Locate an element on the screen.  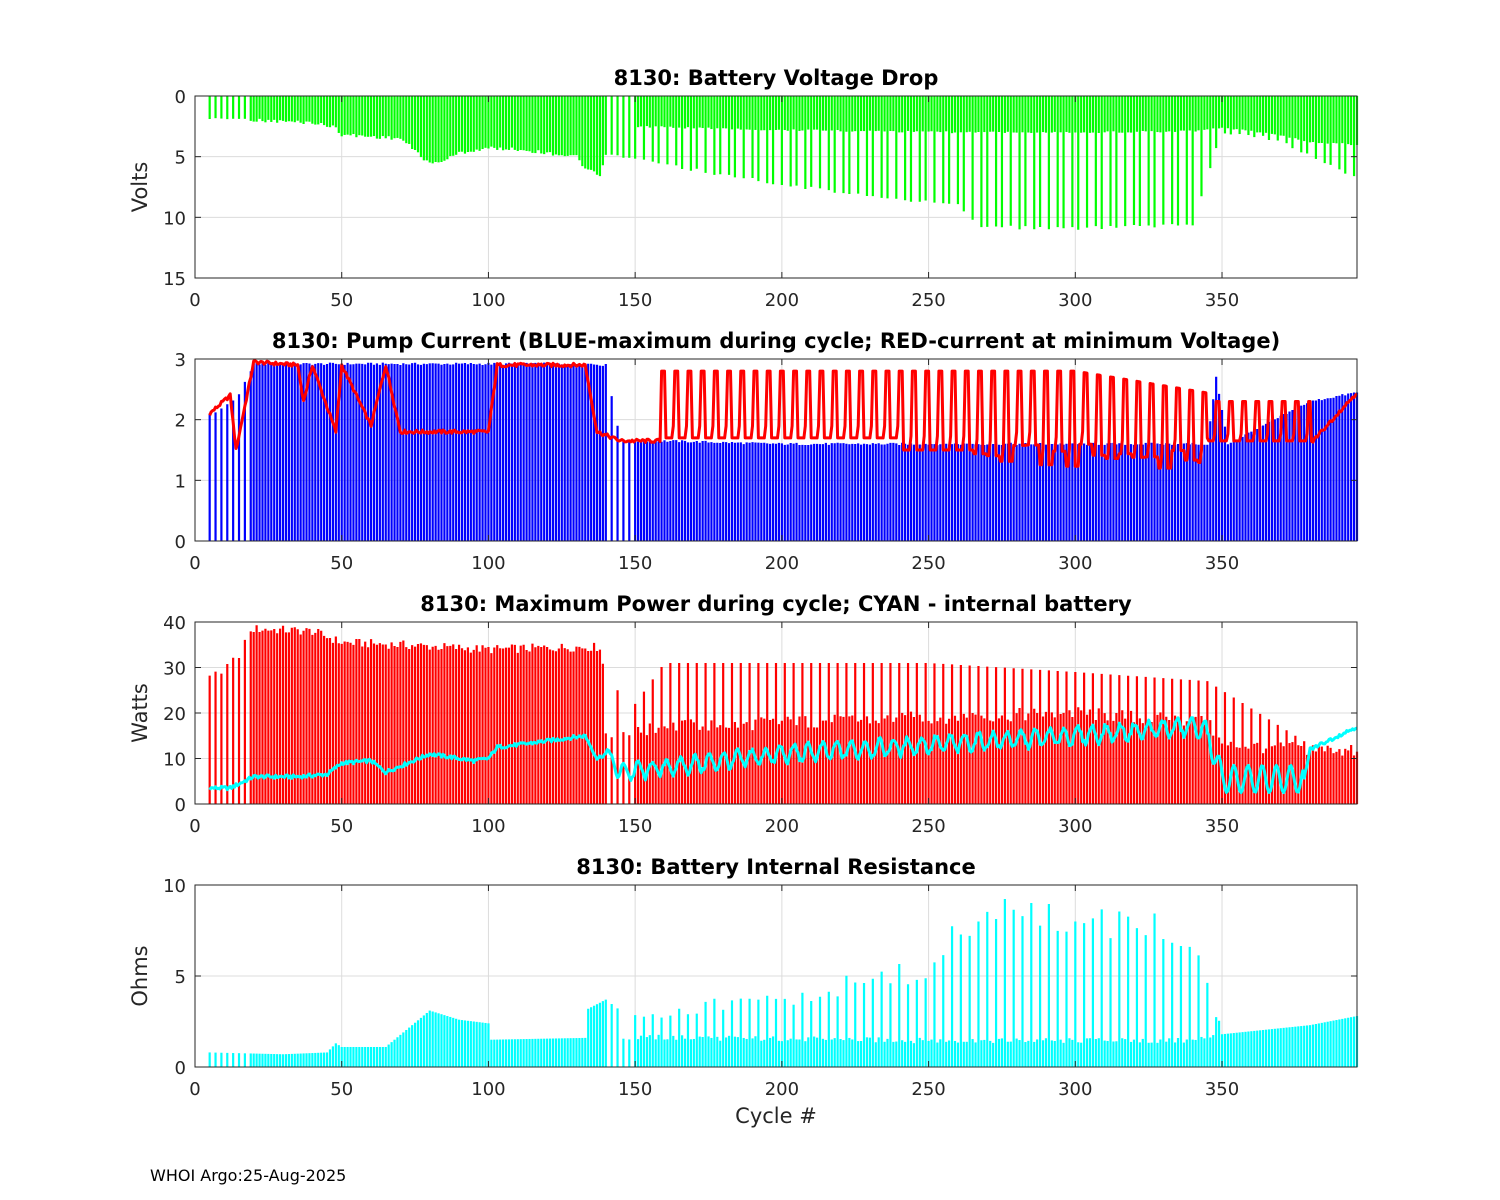
x-axis-label: Cycle # is located at coordinates (776, 1116).